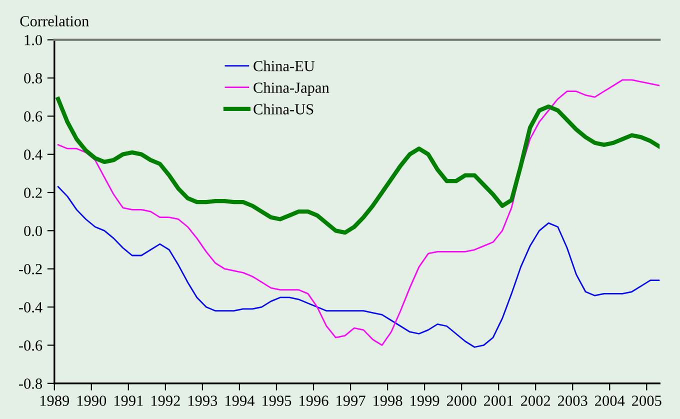  What do you see at coordinates (166, 401) in the screenshot?
I see `x-tick-label: 1992` at bounding box center [166, 401].